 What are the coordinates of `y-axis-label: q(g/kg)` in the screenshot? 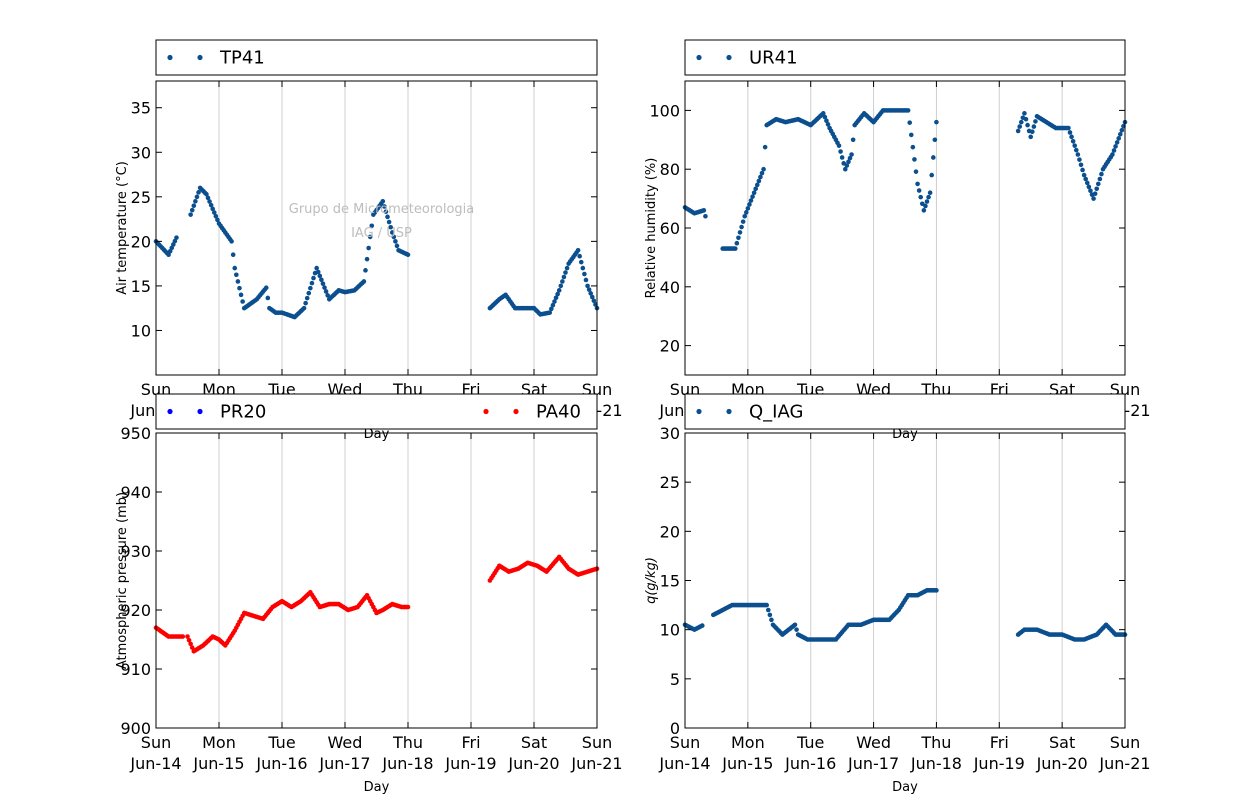 It's located at (651, 580).